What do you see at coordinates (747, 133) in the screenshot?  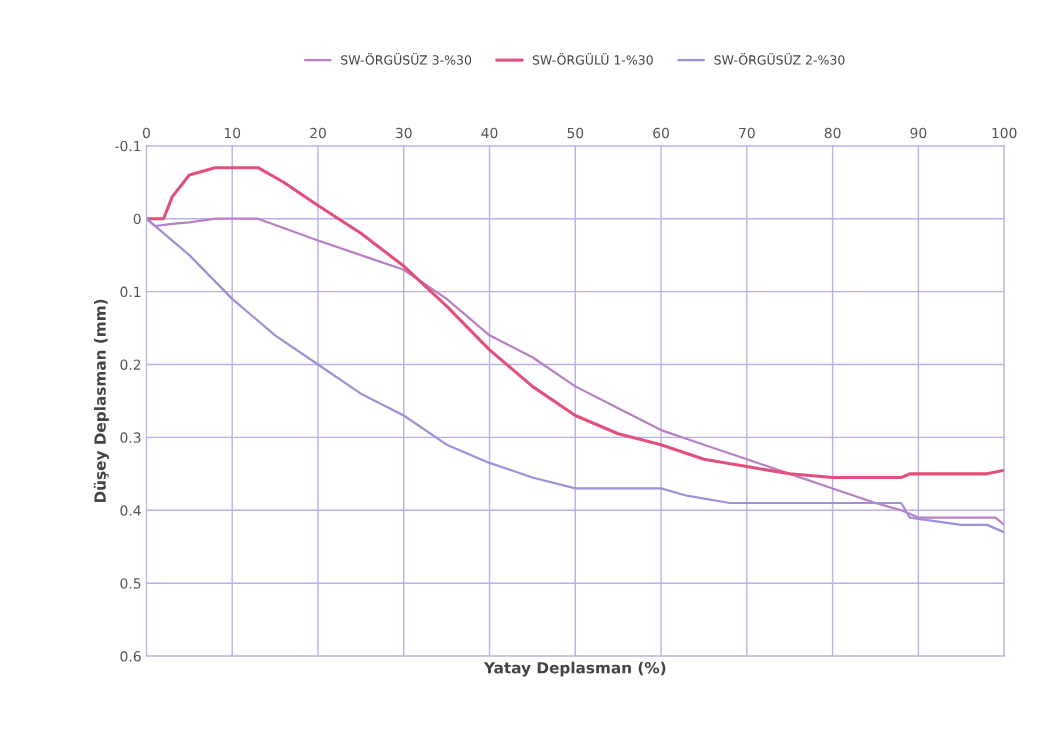 I see `x-tick-label: 70` at bounding box center [747, 133].